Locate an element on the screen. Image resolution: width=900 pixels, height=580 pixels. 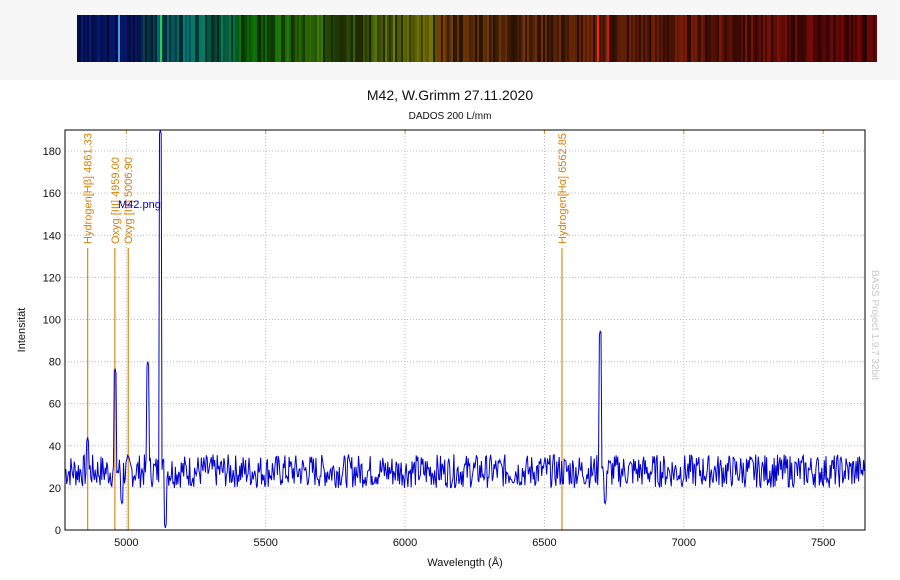
strip-emission-band is located at coordinates (608, 38).